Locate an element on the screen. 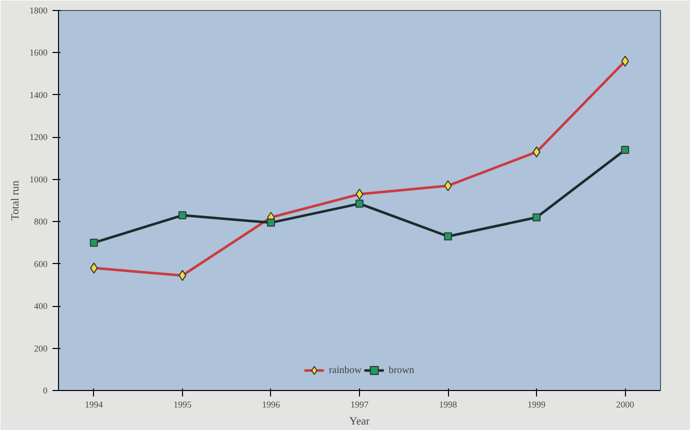 The width and height of the screenshot is (698, 436). x-tick-label: 1995 is located at coordinates (182, 405).